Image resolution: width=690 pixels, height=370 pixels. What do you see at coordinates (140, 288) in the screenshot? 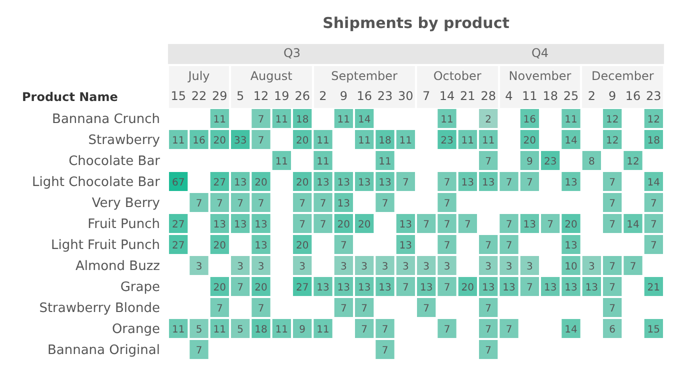
I see `y-tick-label: Grape` at bounding box center [140, 288].